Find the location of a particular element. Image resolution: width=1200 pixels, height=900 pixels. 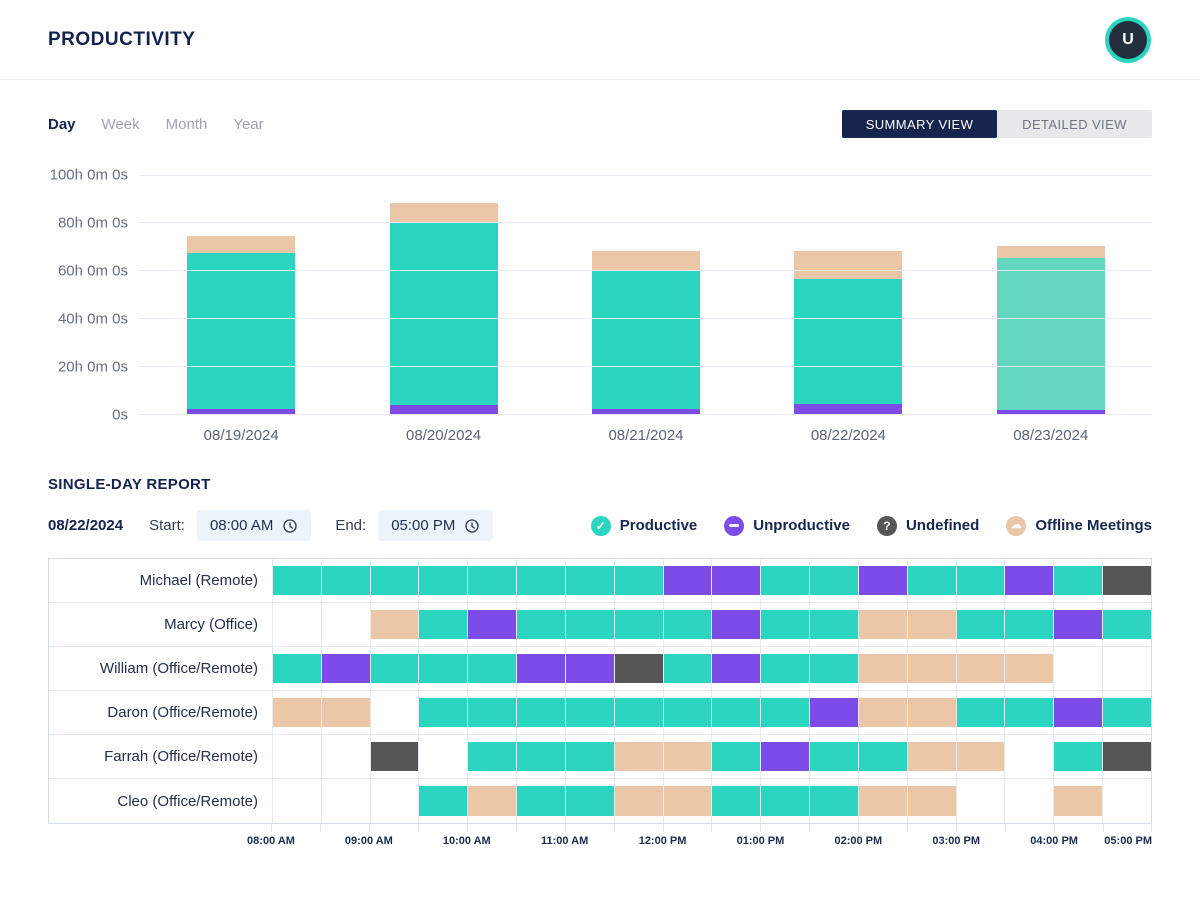

view-toggle-summary-view: SUMMARY VIEW is located at coordinates (919, 124).